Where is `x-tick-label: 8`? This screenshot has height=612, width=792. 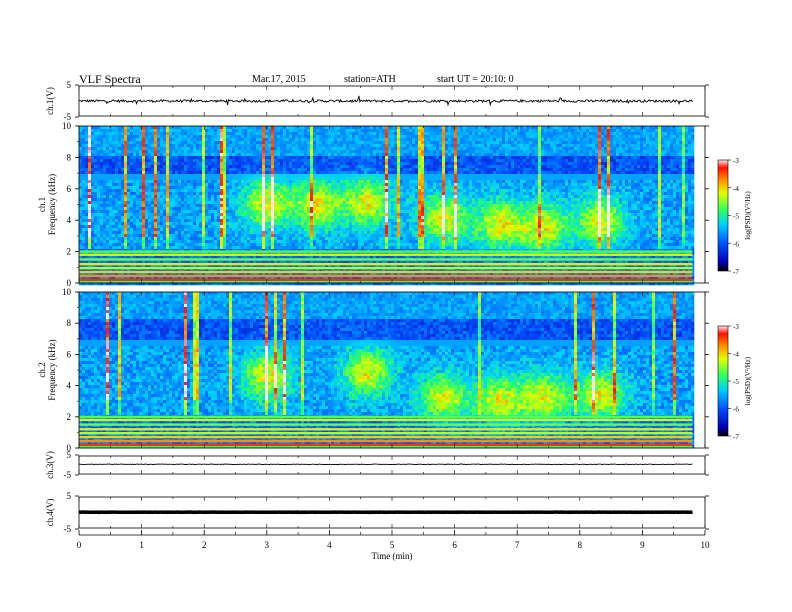 x-tick-label: 8 is located at coordinates (580, 545).